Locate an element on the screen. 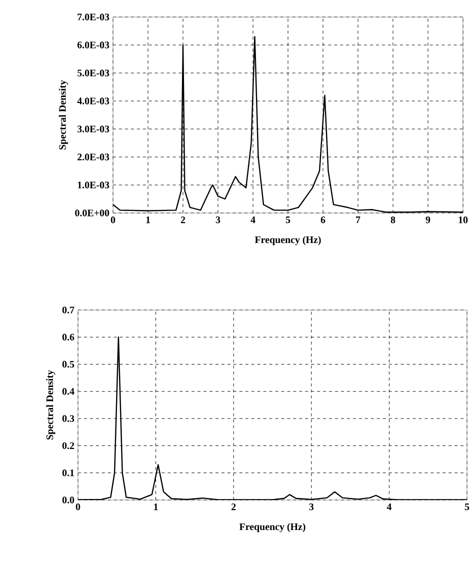  y-tick-label: 0.6 is located at coordinates (68, 337).